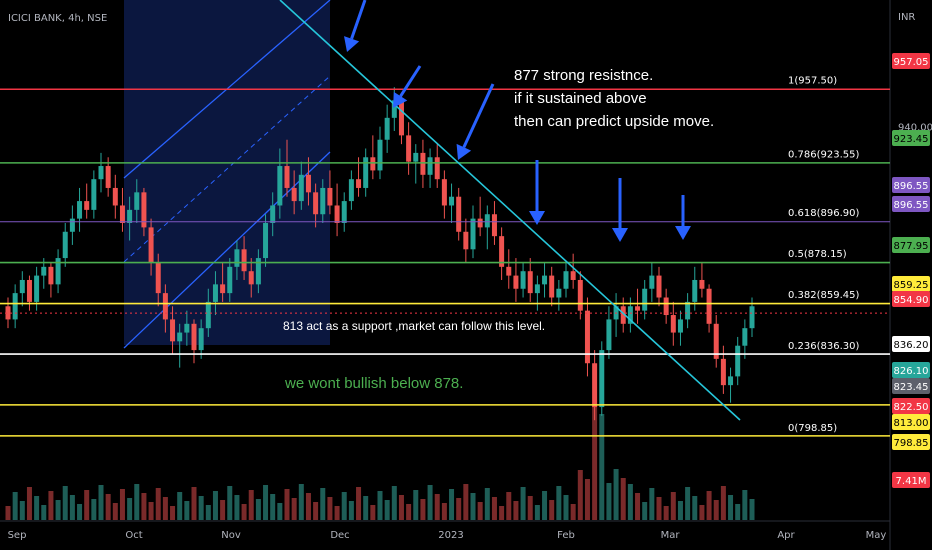 The height and width of the screenshot is (550, 932). I want to click on badge-text: 854.90, so click(911, 300).